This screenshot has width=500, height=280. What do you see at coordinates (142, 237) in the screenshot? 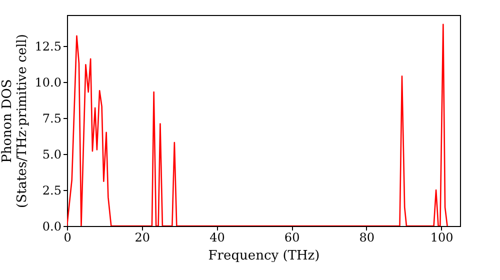
I see `x-tick-label: 20` at bounding box center [142, 237].